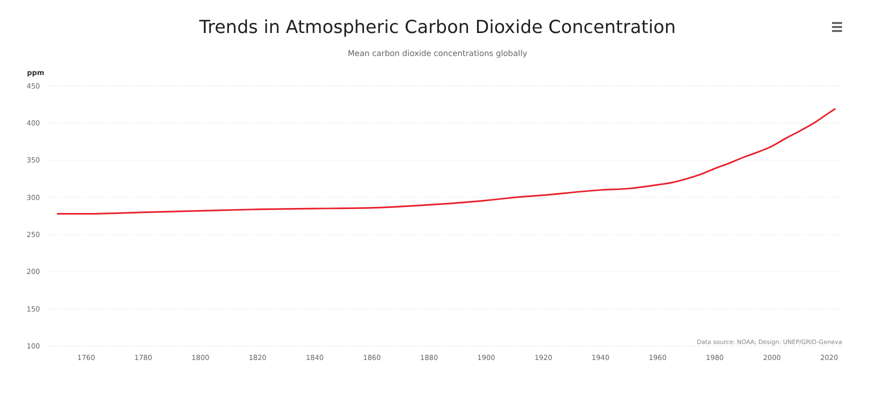 This screenshot has width=875, height=394. I want to click on chart-title: Trends in Atmospheric Carbon Dioxide Concentration, so click(437, 27).